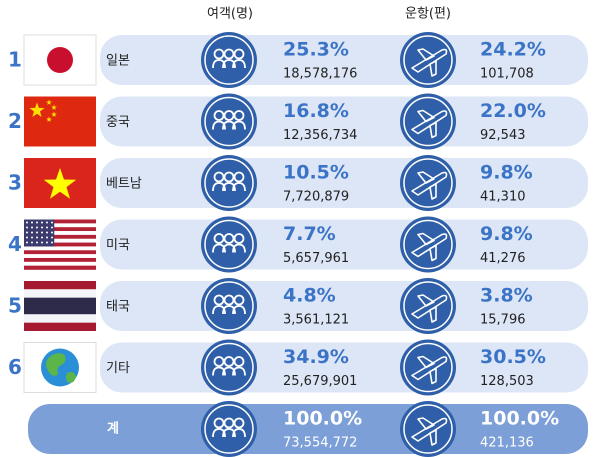  I want to click on globe-land, so click(61, 368).